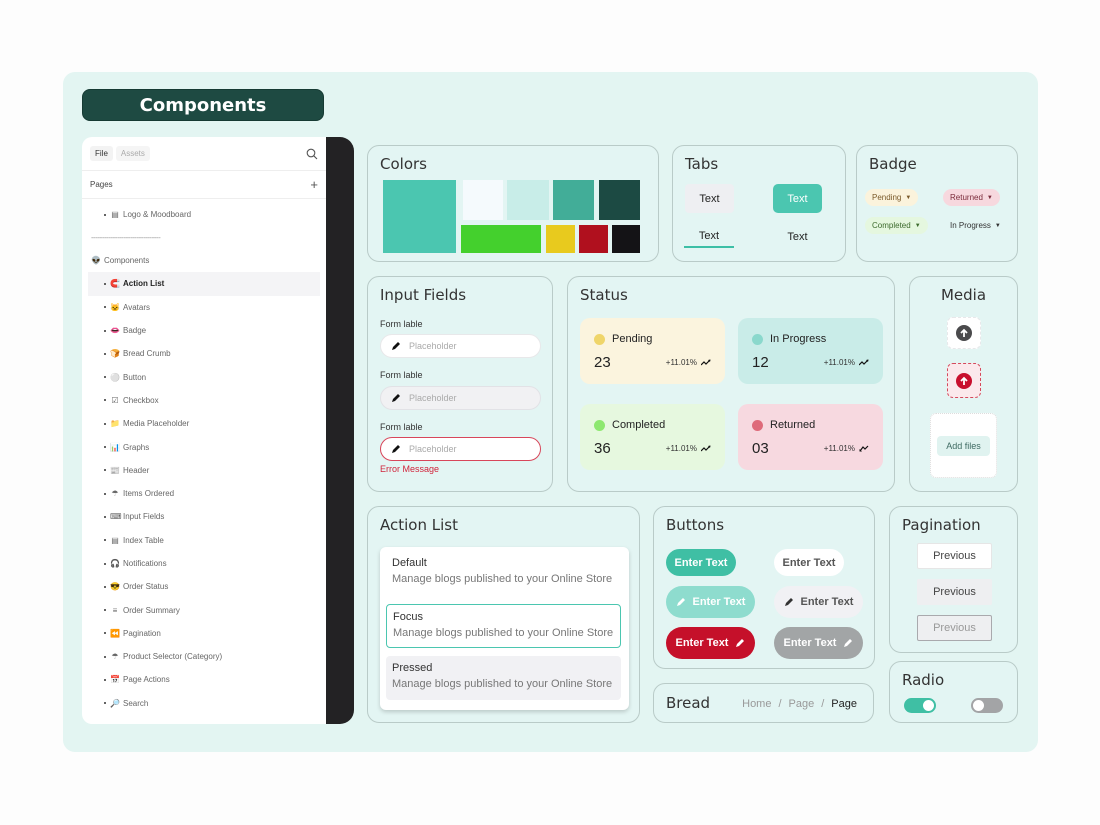  What do you see at coordinates (619, 200) in the screenshot?
I see `color-swatch-dark-green` at bounding box center [619, 200].